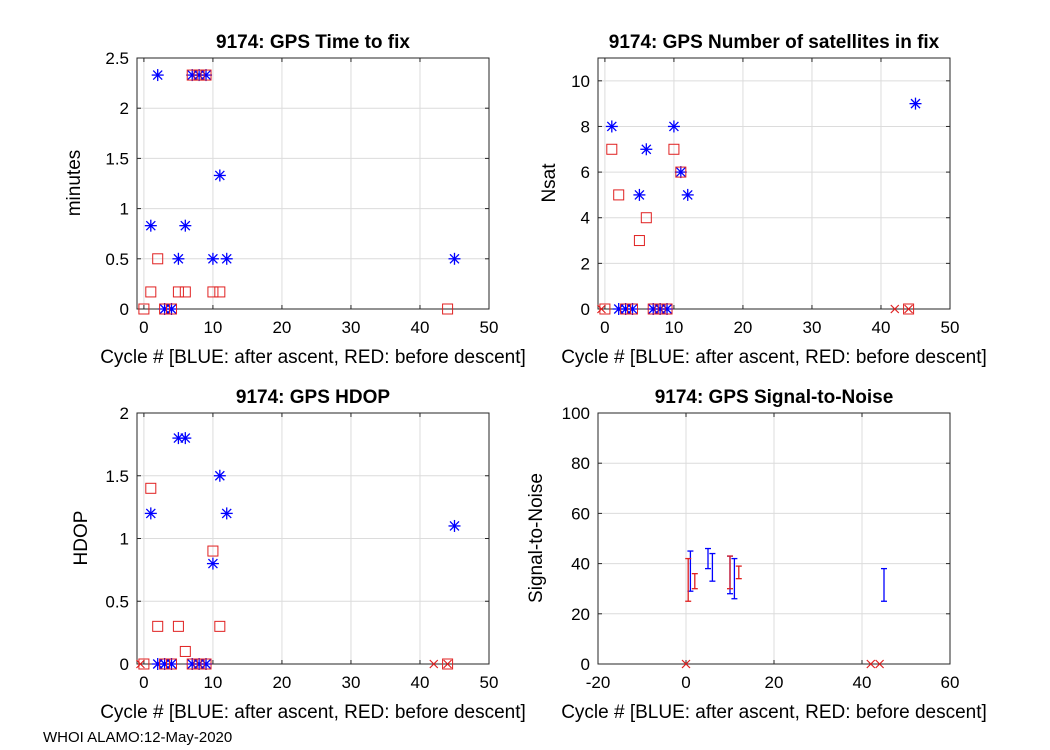  I want to click on y-tick-label: 4, so click(585, 218).